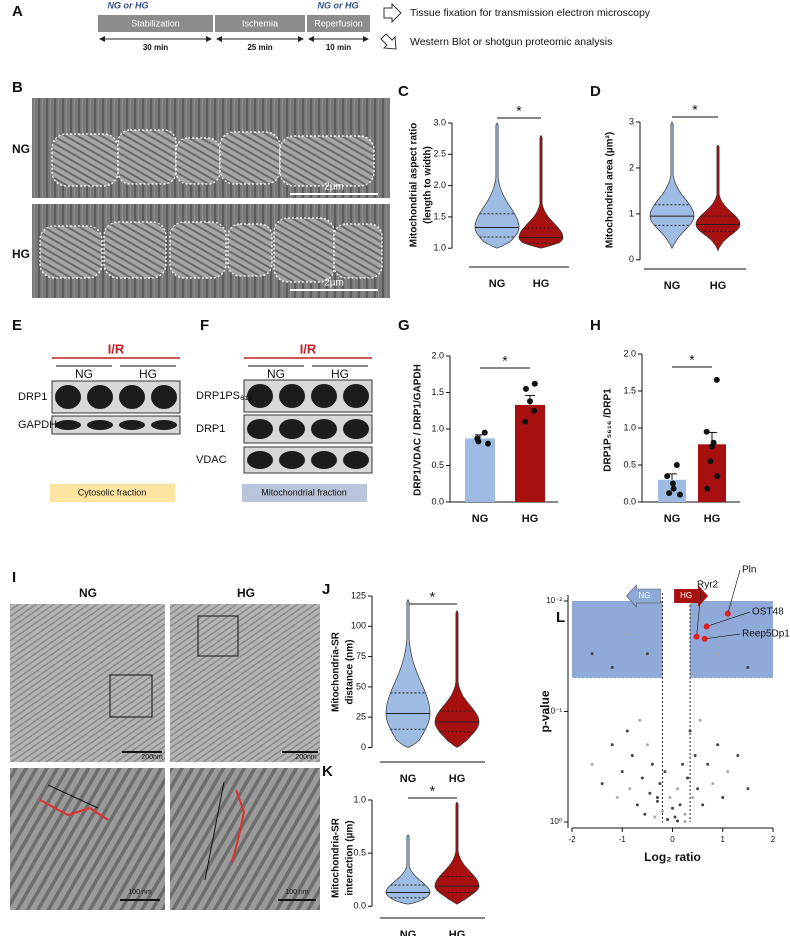 The width and height of the screenshot is (790, 936). What do you see at coordinates (361, 717) in the screenshot?
I see `y-tick-label: 25` at bounding box center [361, 717].